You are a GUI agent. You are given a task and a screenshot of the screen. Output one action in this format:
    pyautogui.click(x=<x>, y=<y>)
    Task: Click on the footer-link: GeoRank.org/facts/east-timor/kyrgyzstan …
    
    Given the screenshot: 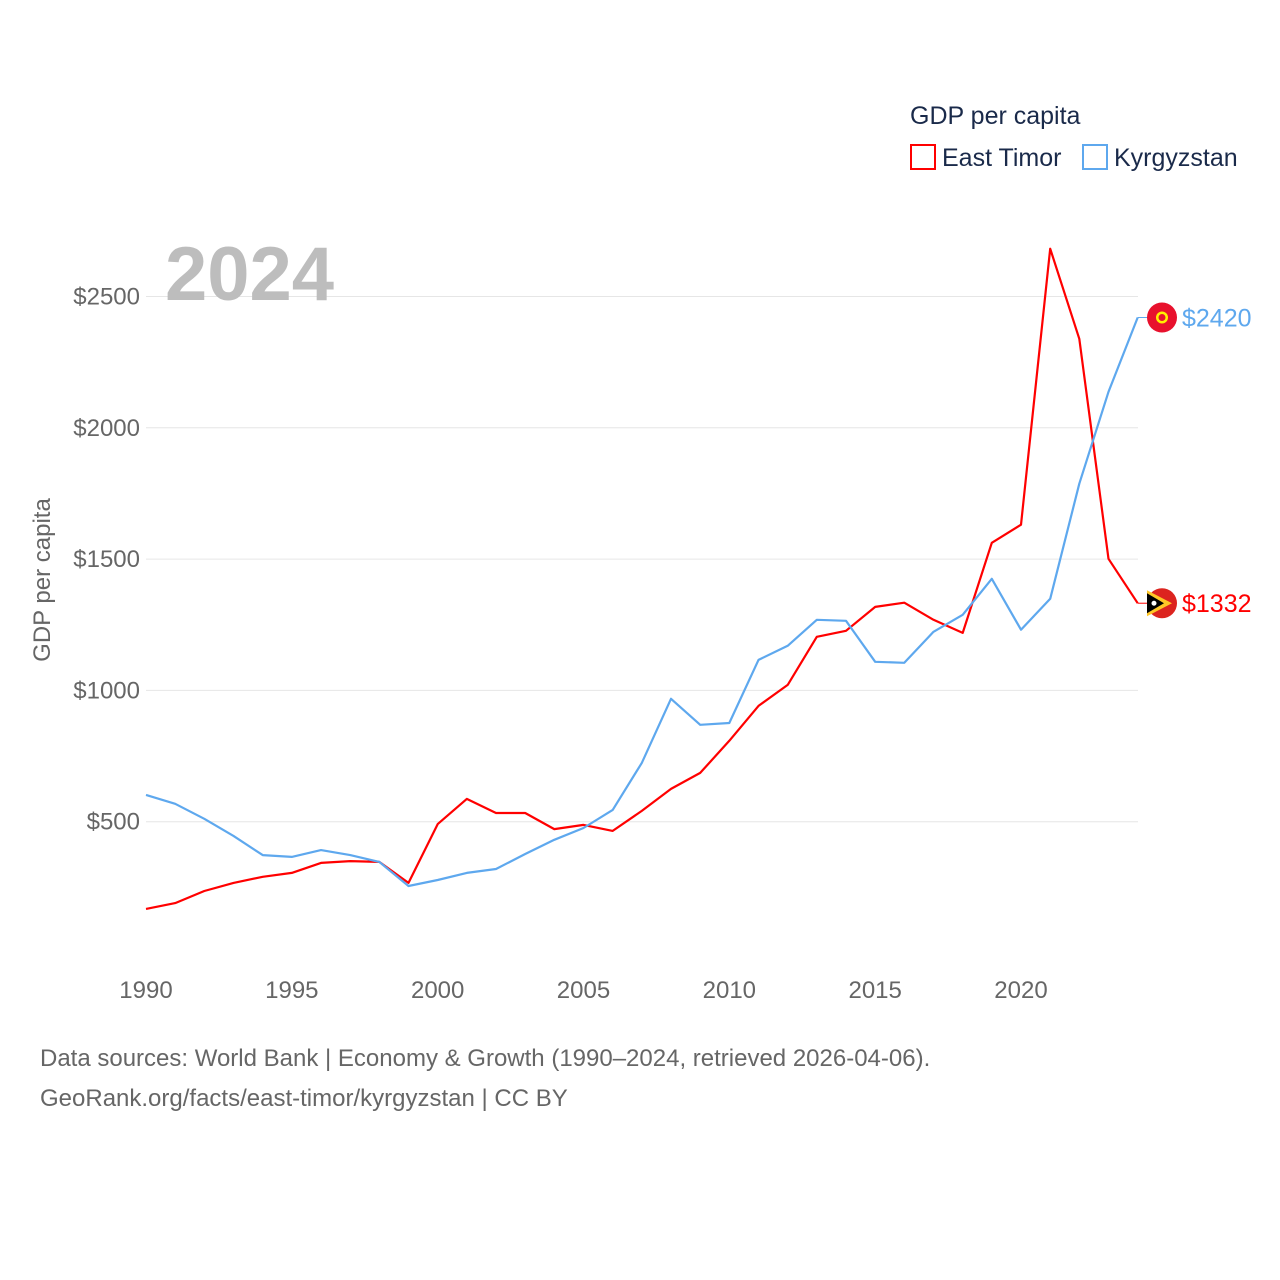 What is the action you would take?
    pyautogui.click(x=304, y=1098)
    